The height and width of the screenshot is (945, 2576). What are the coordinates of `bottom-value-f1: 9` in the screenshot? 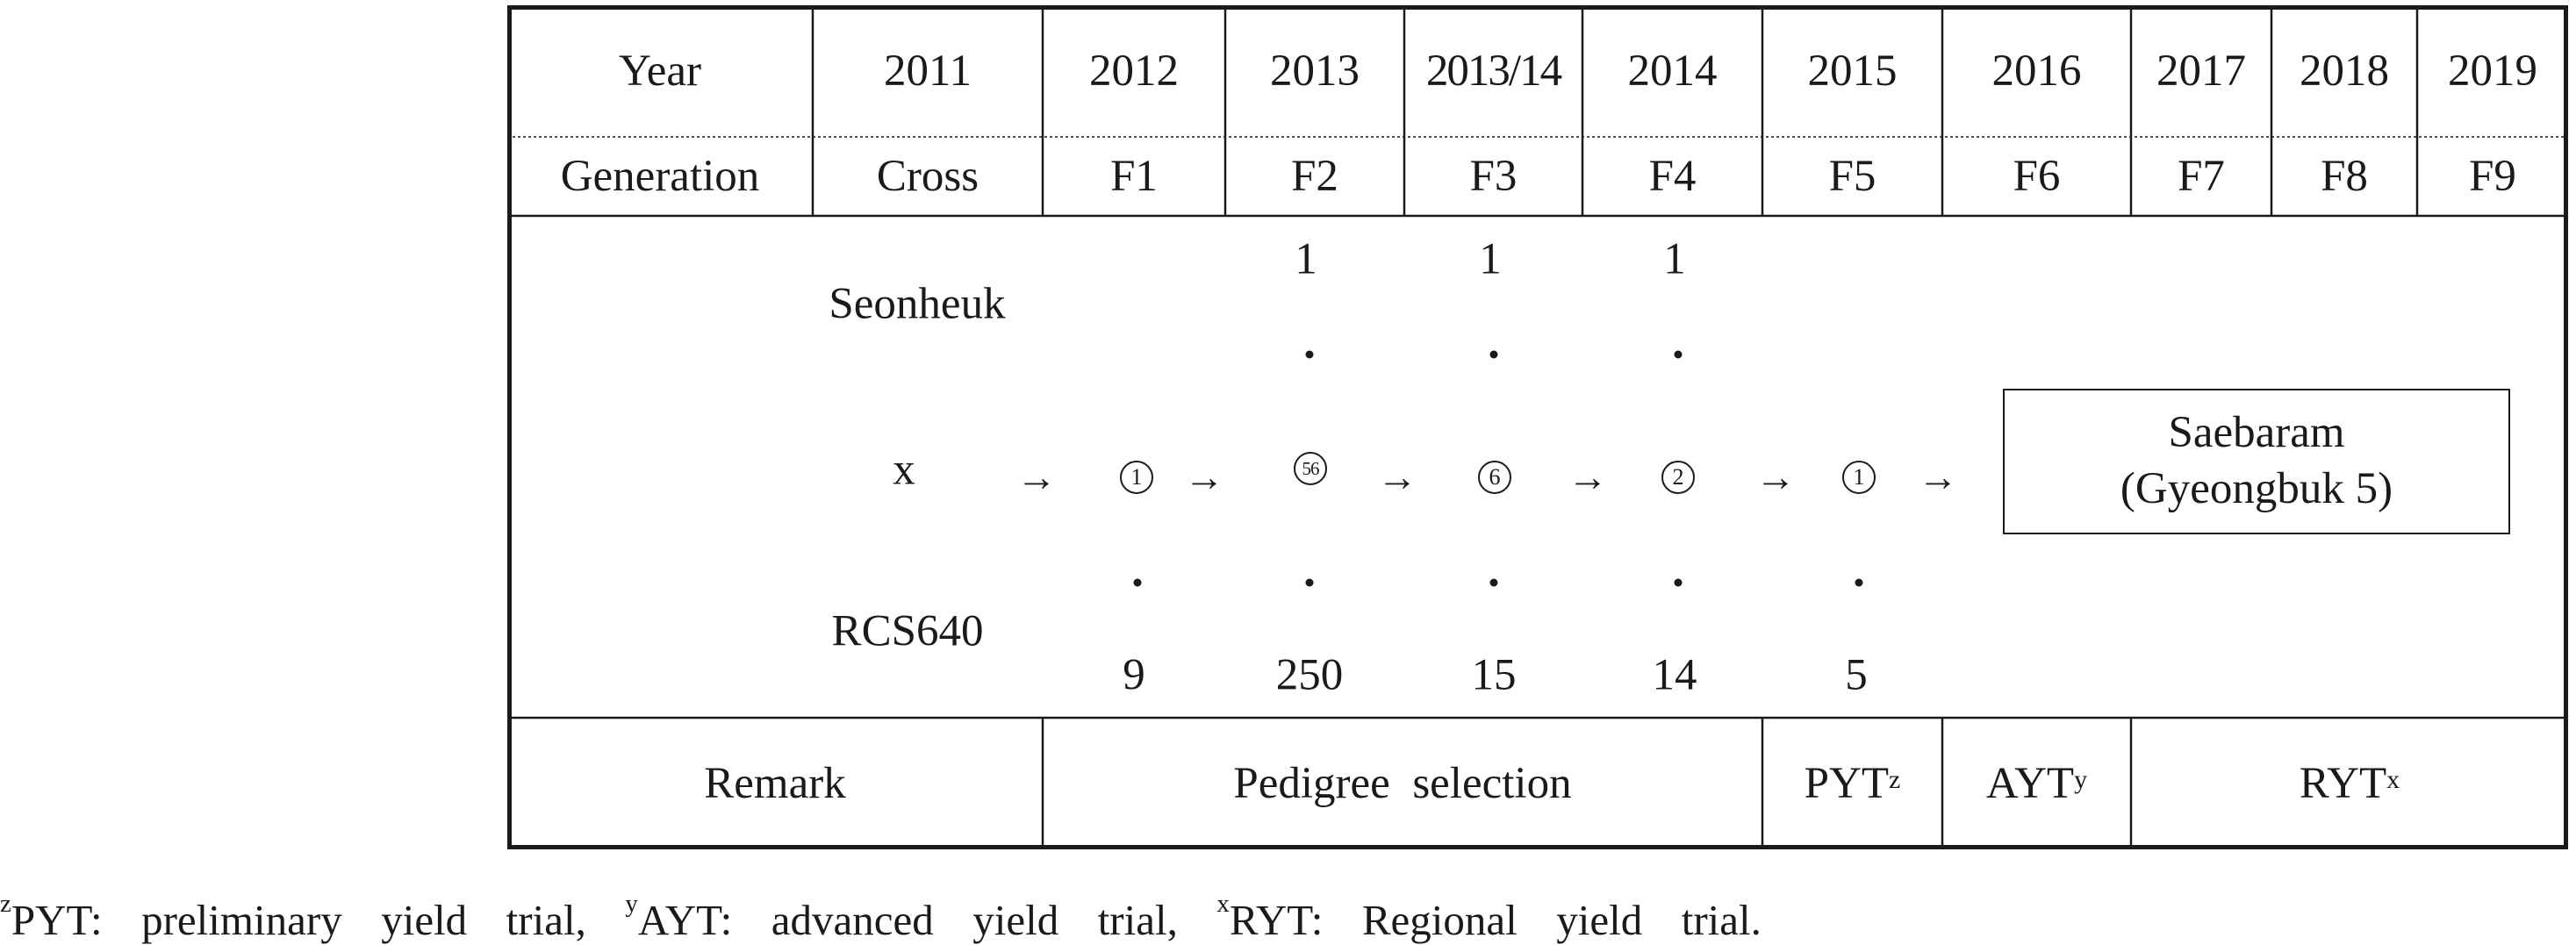 It's located at (1134, 675).